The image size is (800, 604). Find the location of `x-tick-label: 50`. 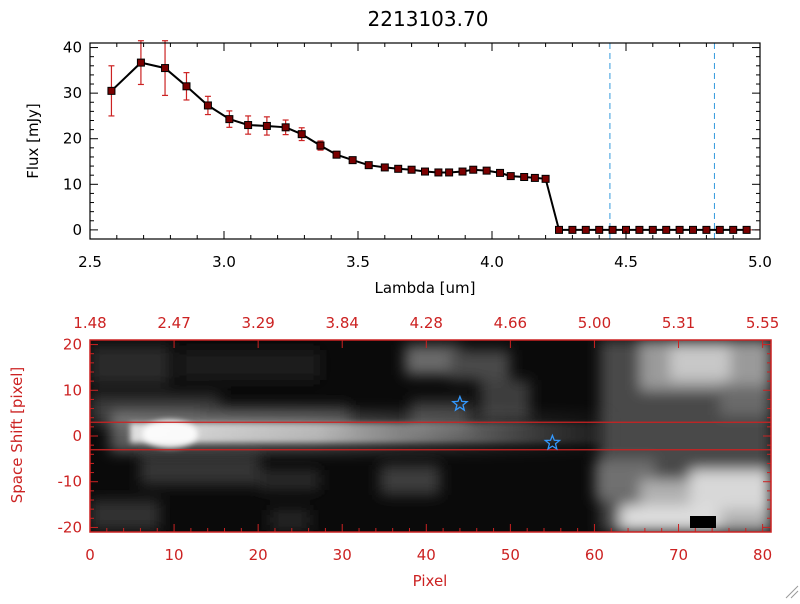

x-tick-label: 50 is located at coordinates (510, 555).